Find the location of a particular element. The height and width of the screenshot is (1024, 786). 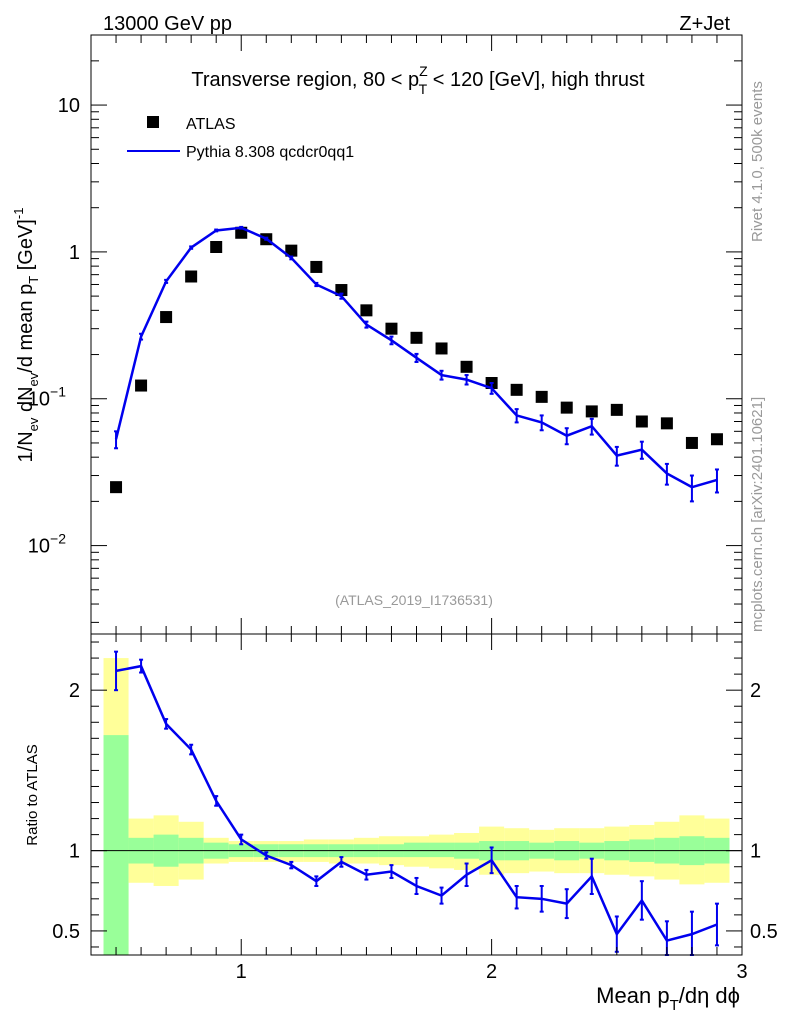

x-tick-label: 2 is located at coordinates (491, 972).